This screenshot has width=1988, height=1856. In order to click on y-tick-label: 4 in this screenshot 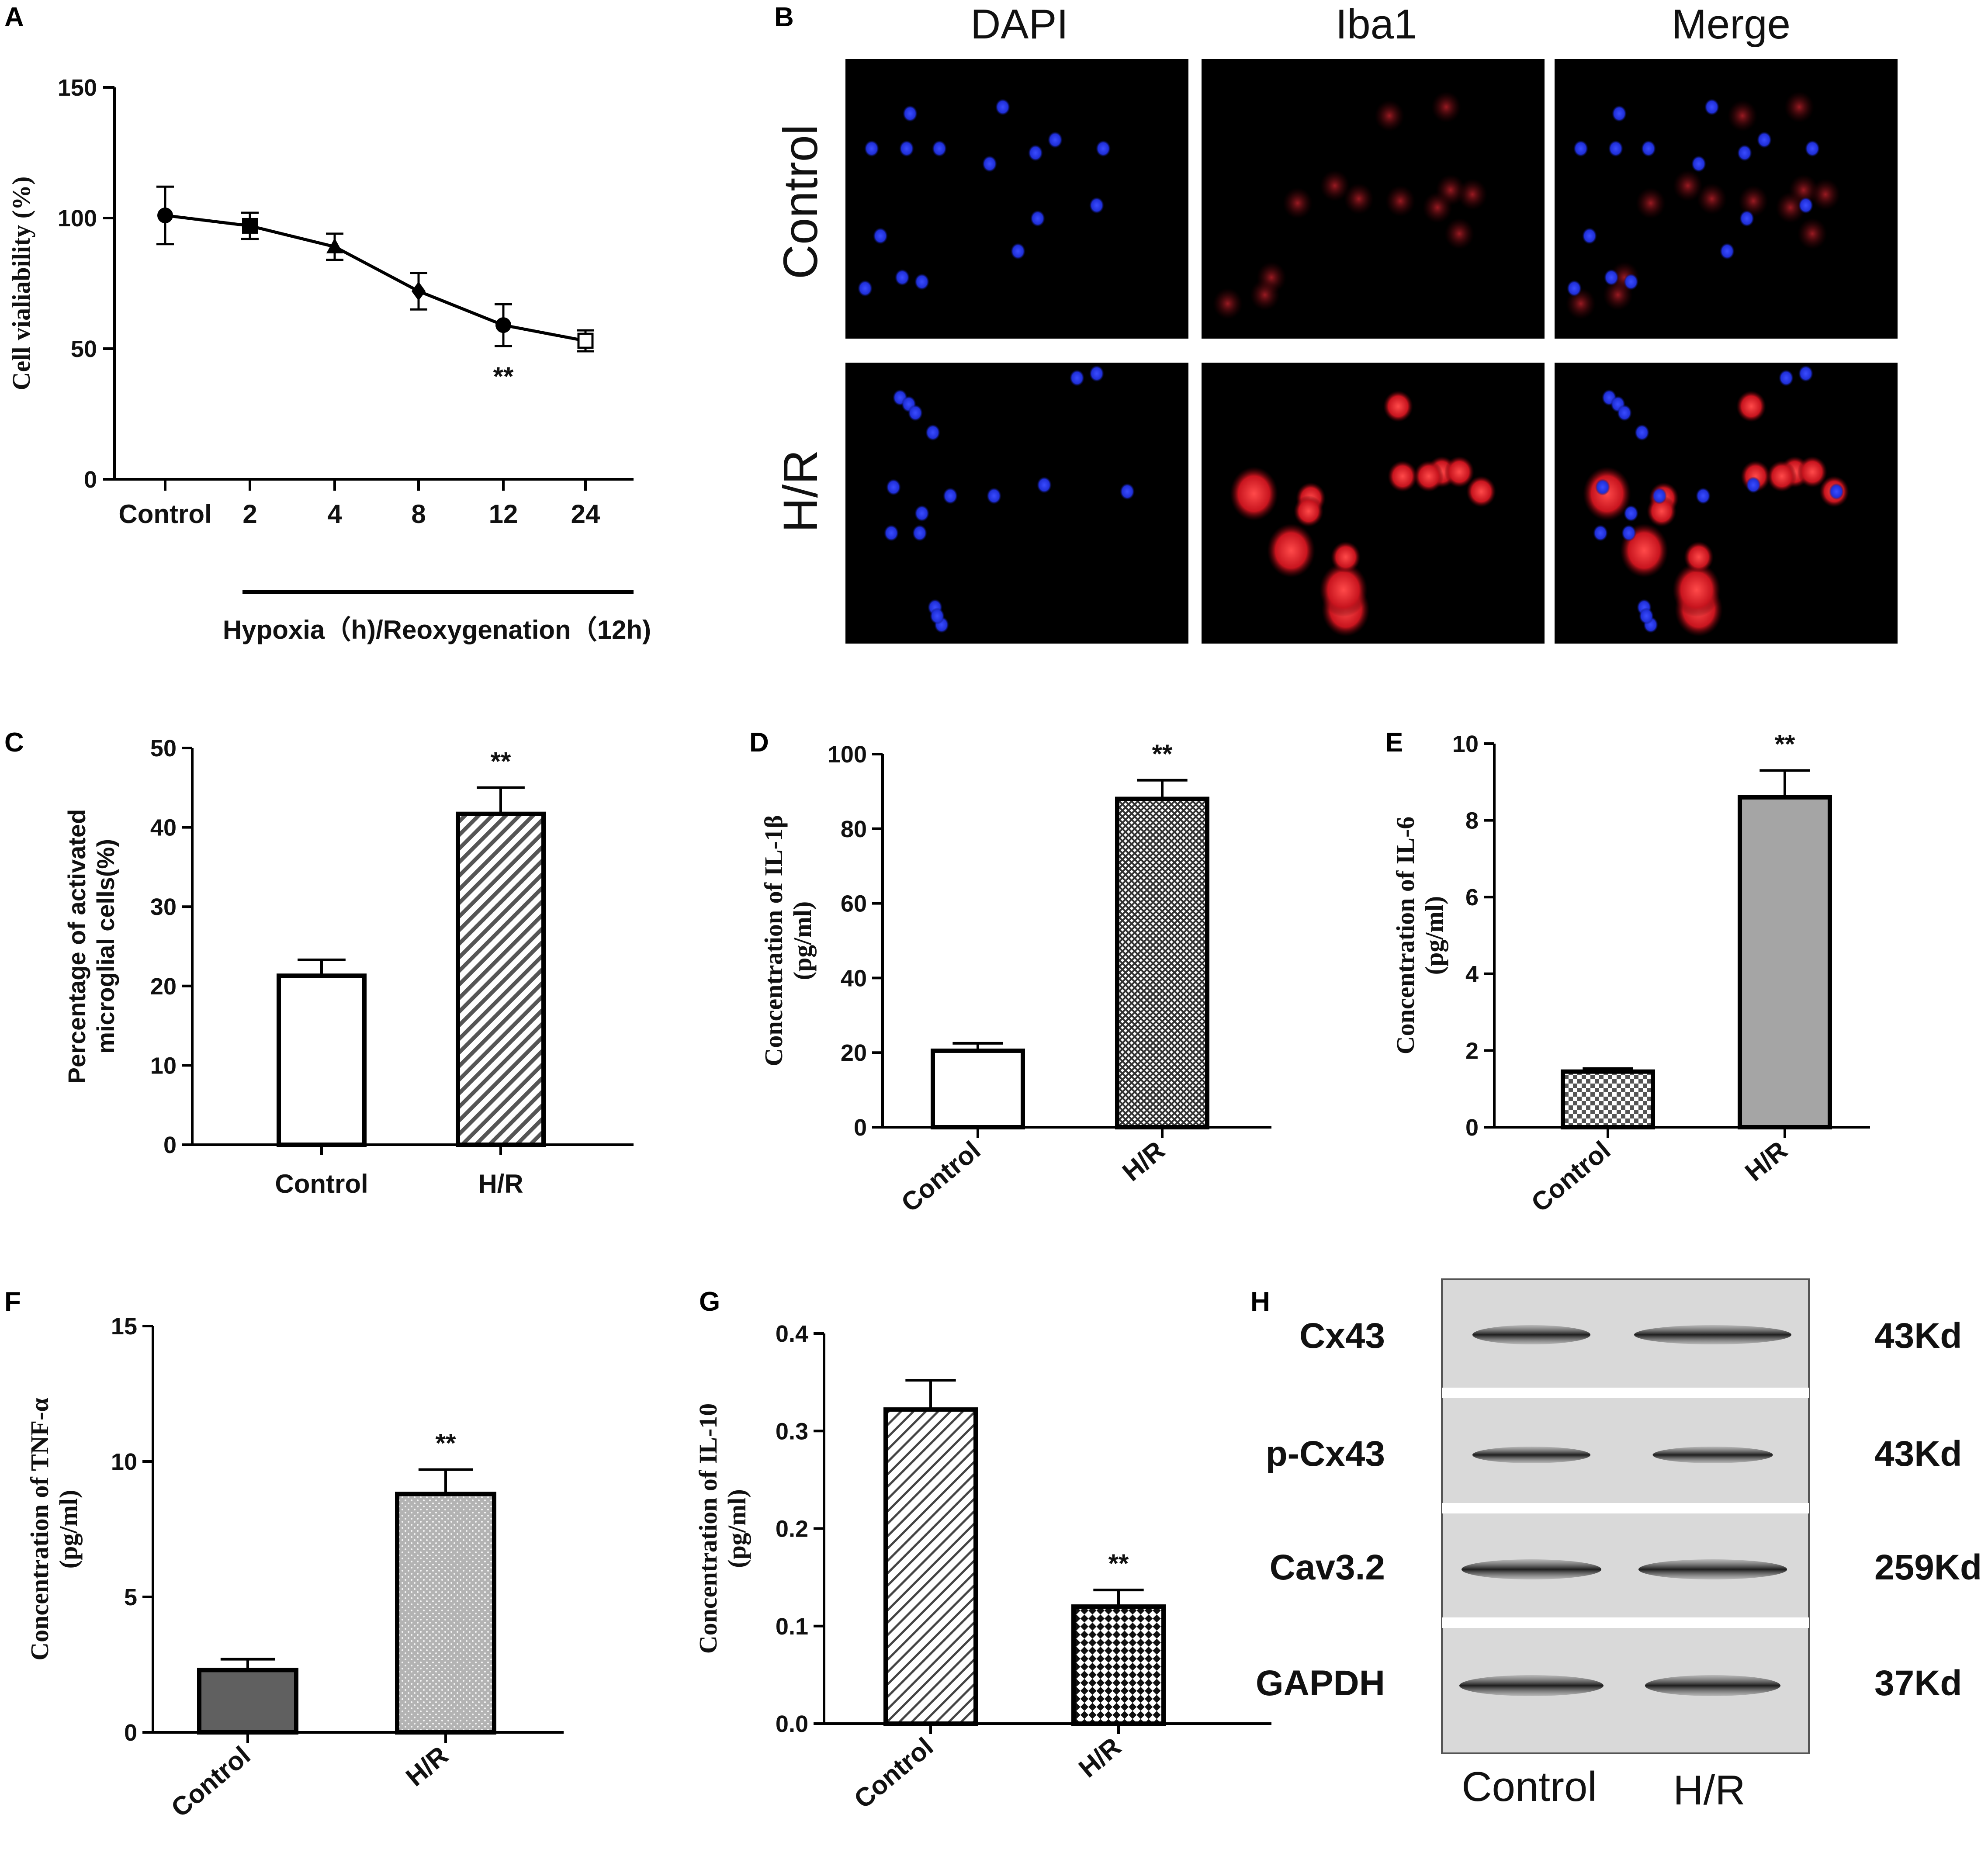, I will do `click(1472, 974)`.